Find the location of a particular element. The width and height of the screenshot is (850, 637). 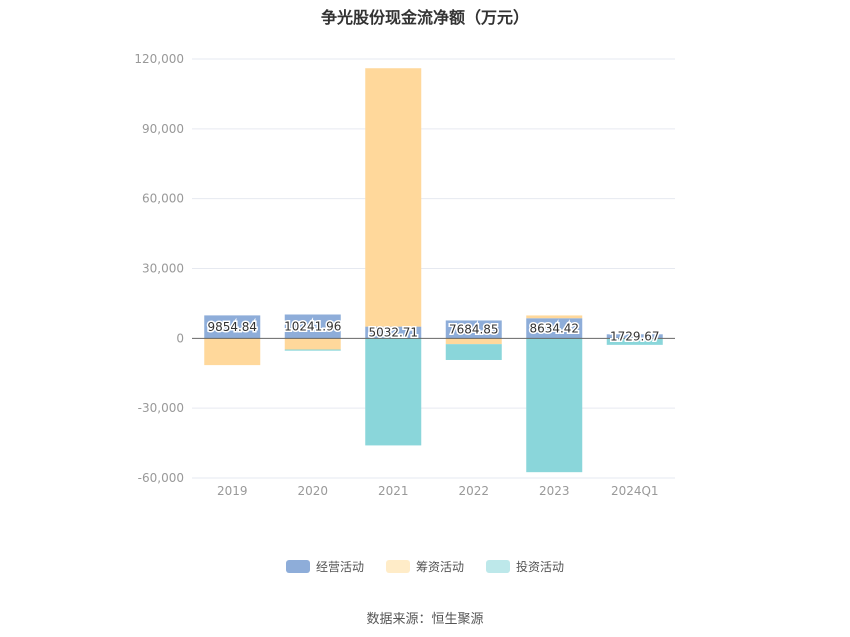

legend-label: 投资活动 is located at coordinates (540, 567).